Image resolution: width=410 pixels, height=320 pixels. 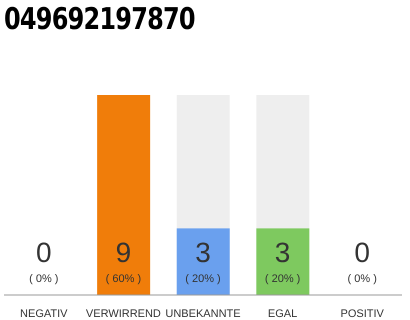 I want to click on x-tick-label: UNBEKANNTE, so click(x=203, y=314).